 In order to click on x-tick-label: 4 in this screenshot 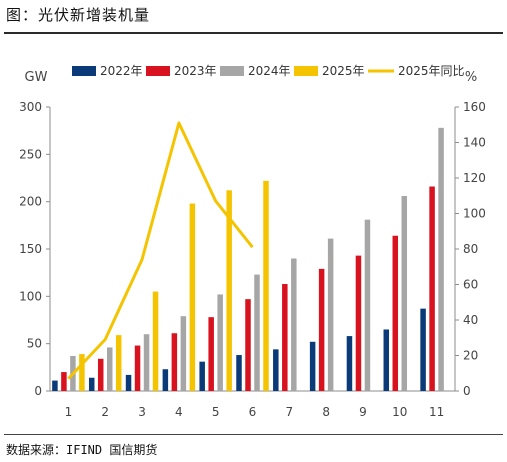, I will do `click(179, 412)`.